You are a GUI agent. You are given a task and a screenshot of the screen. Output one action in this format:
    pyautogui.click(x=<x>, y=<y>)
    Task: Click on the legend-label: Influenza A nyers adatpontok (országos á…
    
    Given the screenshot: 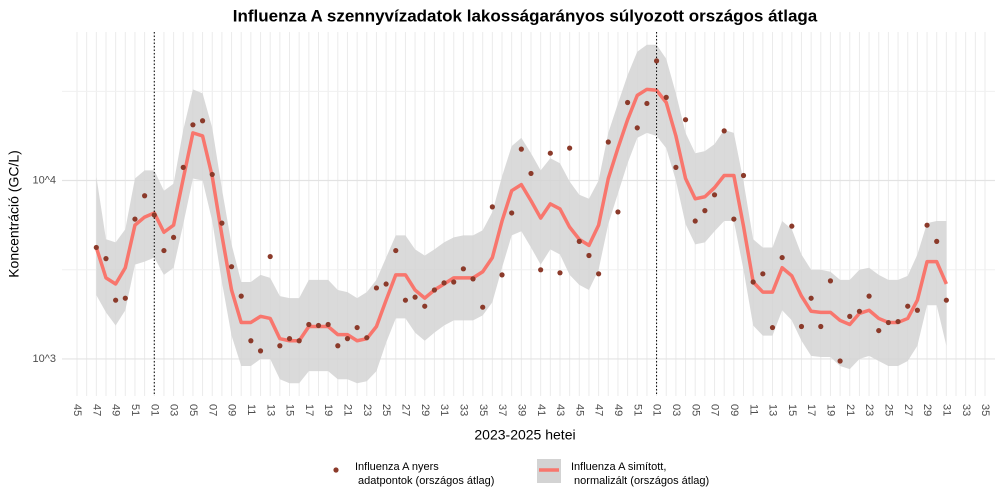 What is the action you would take?
    pyautogui.click(x=424, y=474)
    